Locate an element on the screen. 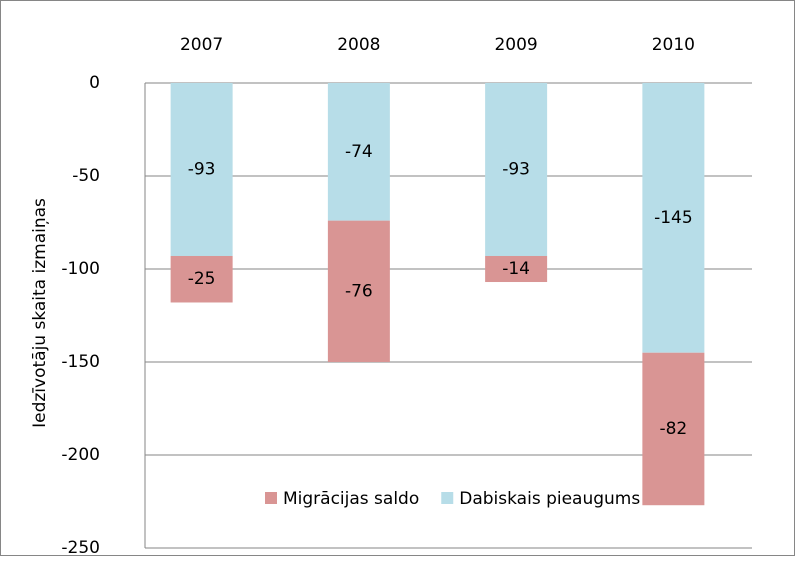  data-label: -82 is located at coordinates (673, 429).